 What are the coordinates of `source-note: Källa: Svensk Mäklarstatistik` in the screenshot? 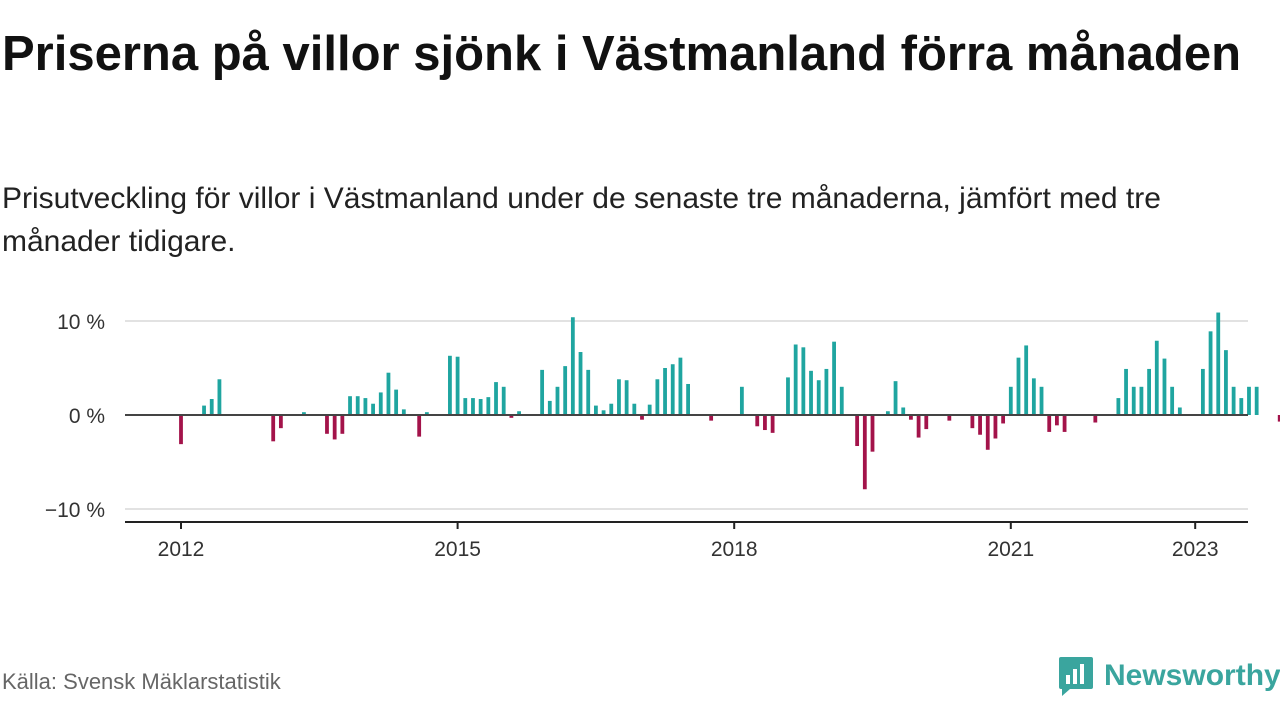 It's located at (141, 681).